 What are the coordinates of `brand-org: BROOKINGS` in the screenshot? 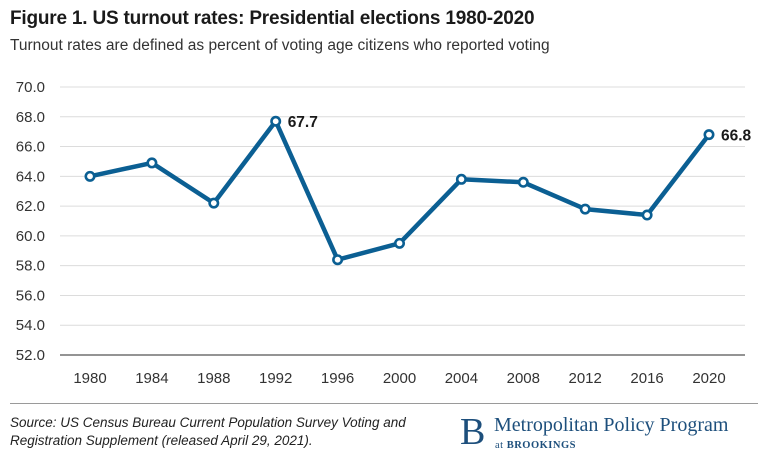 It's located at (541, 445).